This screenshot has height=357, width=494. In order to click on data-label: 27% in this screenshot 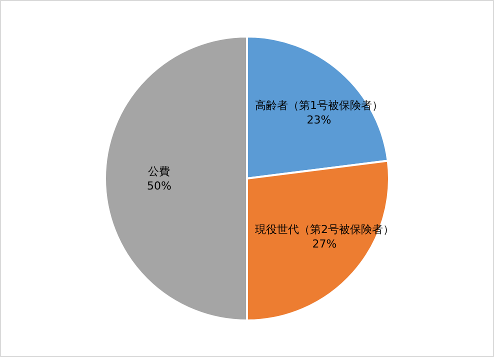, I will do `click(324, 243)`.